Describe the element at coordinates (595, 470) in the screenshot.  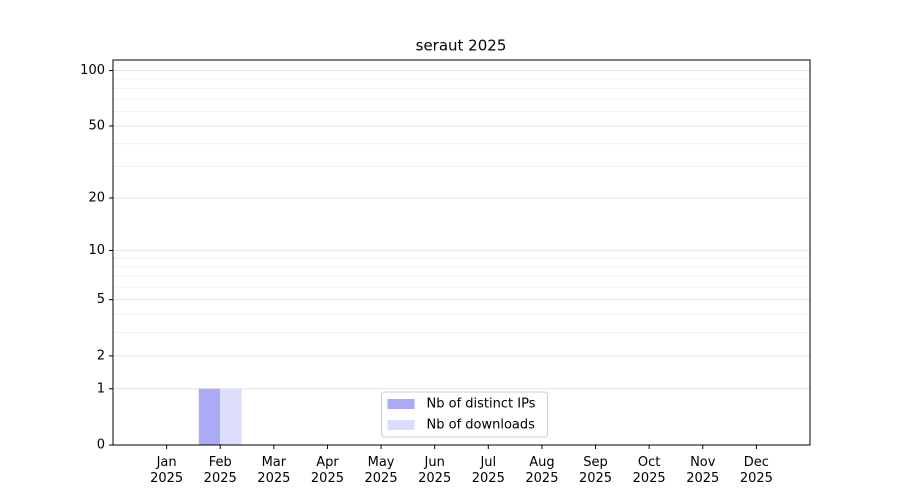
I see `x-tick-label: Sep 2025` at that location.